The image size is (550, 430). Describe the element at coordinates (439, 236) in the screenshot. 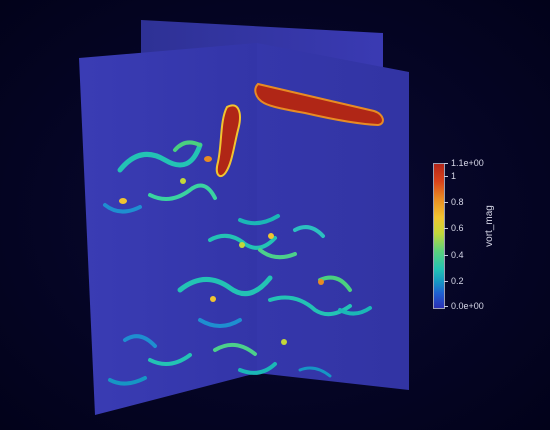

I see `scalar-bar` at that location.